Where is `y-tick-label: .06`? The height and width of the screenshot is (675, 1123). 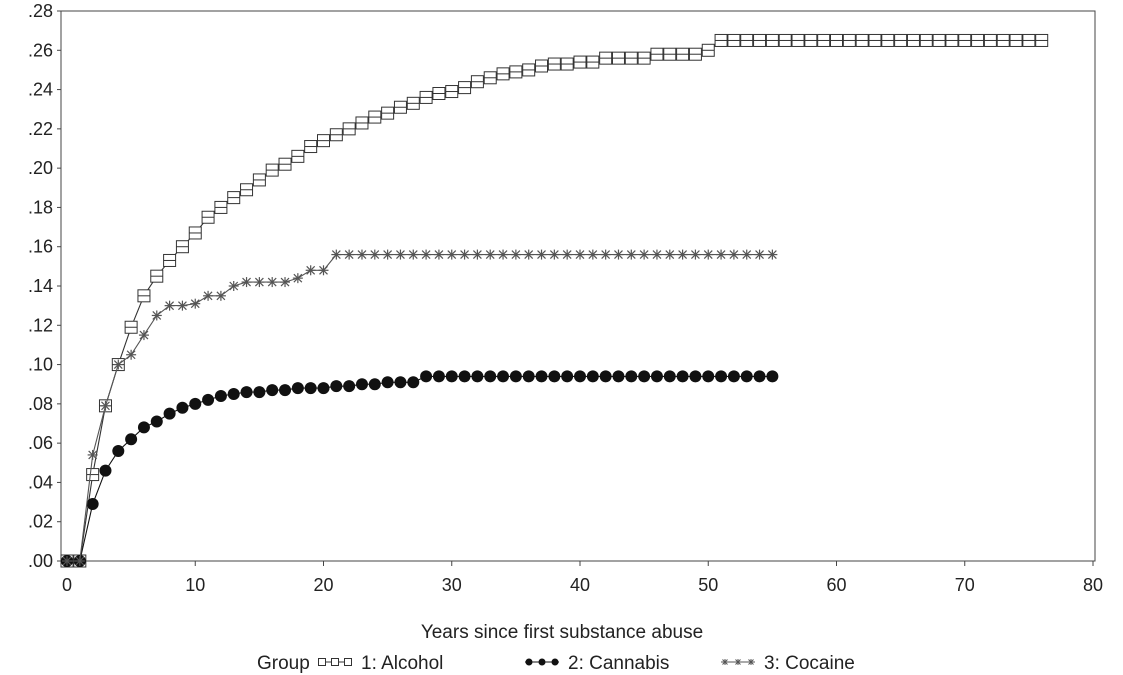 y-tick-label: .06 is located at coordinates (40, 443).